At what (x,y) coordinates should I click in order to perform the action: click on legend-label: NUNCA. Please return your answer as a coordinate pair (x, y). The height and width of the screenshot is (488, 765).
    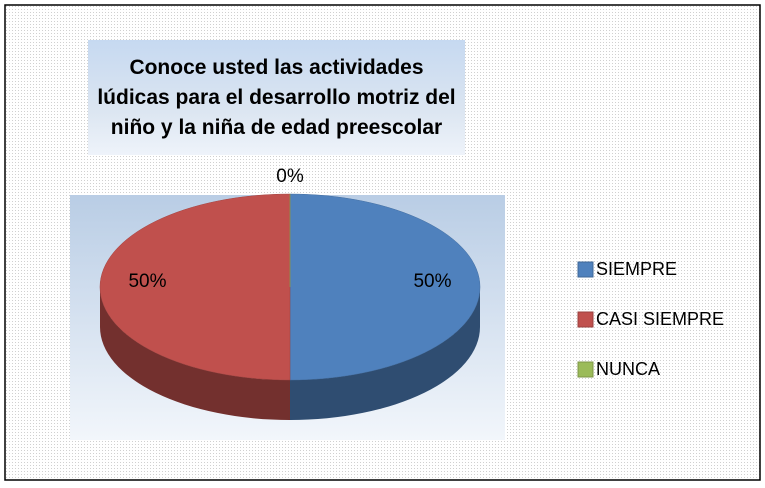
    Looking at the image, I should click on (628, 369).